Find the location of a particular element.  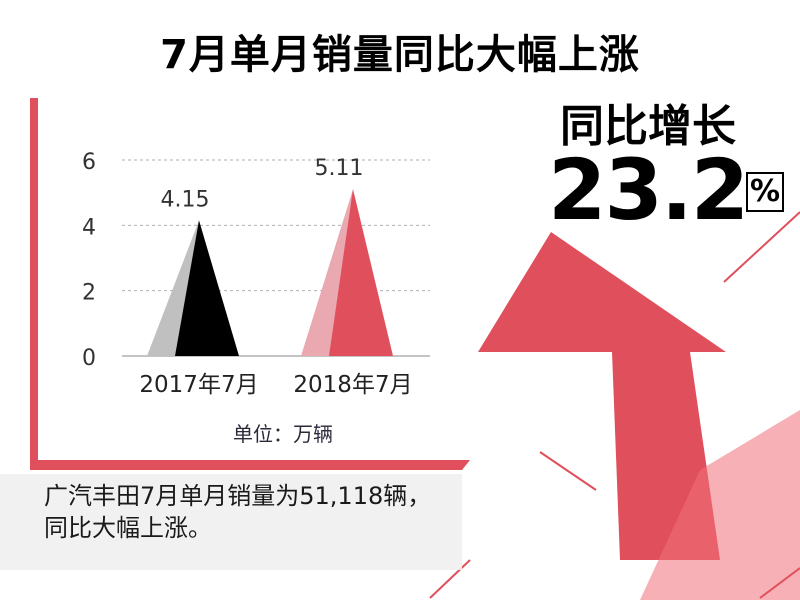

arrow-shadow-shape is located at coordinates (720, 505).